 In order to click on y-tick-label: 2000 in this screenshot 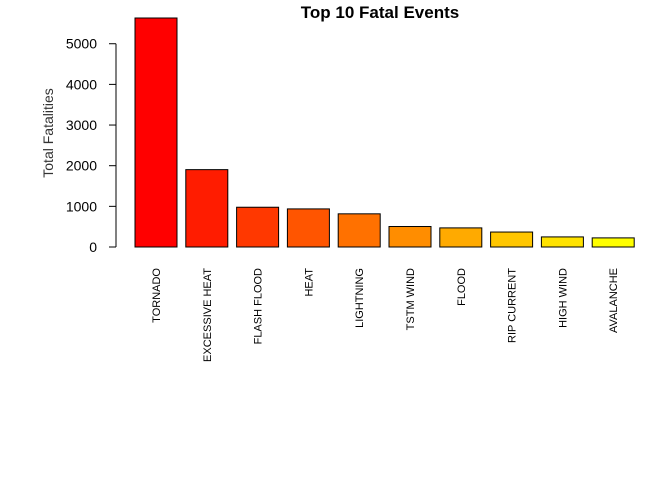, I will do `click(81, 166)`.